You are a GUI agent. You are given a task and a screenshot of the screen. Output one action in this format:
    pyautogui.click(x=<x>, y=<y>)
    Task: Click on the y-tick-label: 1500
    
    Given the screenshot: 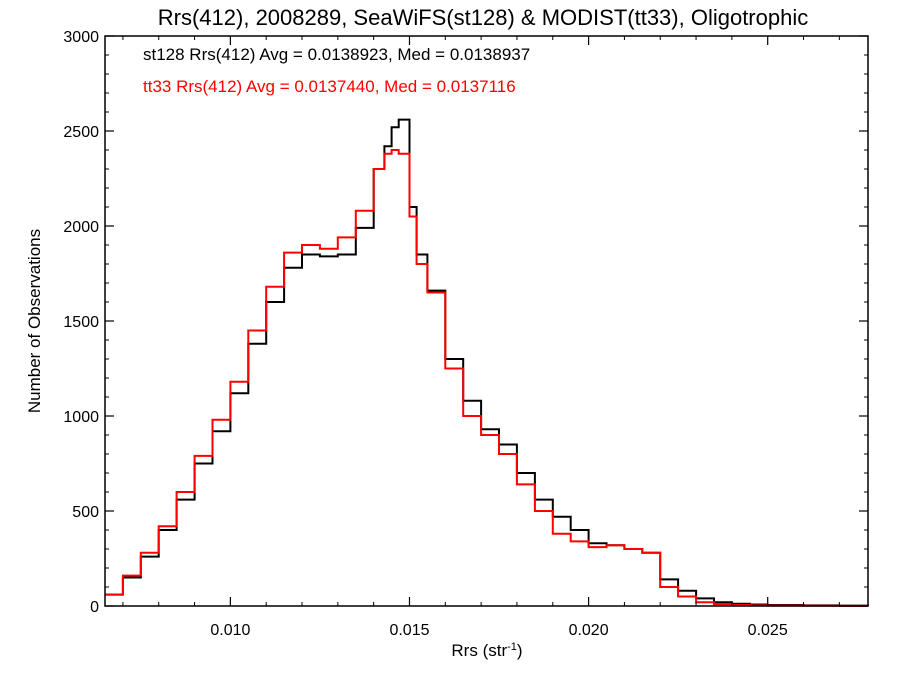 What is the action you would take?
    pyautogui.click(x=81, y=322)
    